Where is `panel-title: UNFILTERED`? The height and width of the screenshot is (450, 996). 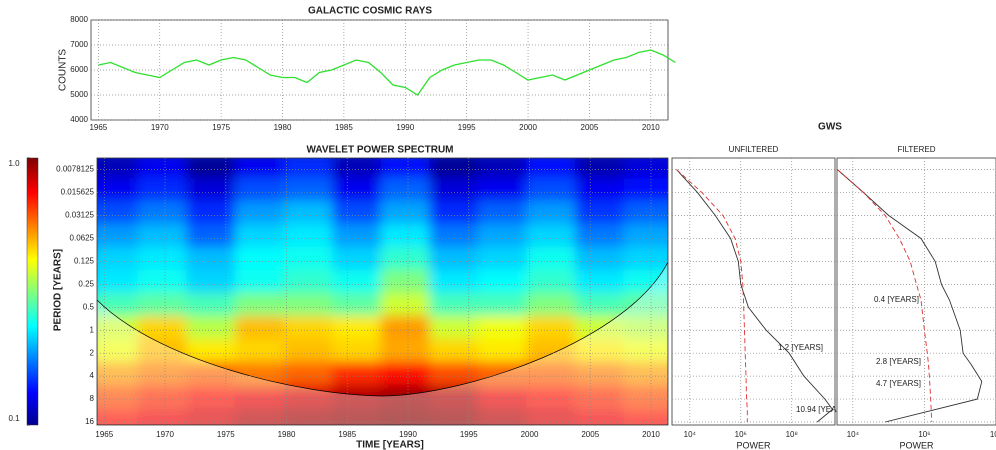 panel-title: UNFILTERED is located at coordinates (754, 149).